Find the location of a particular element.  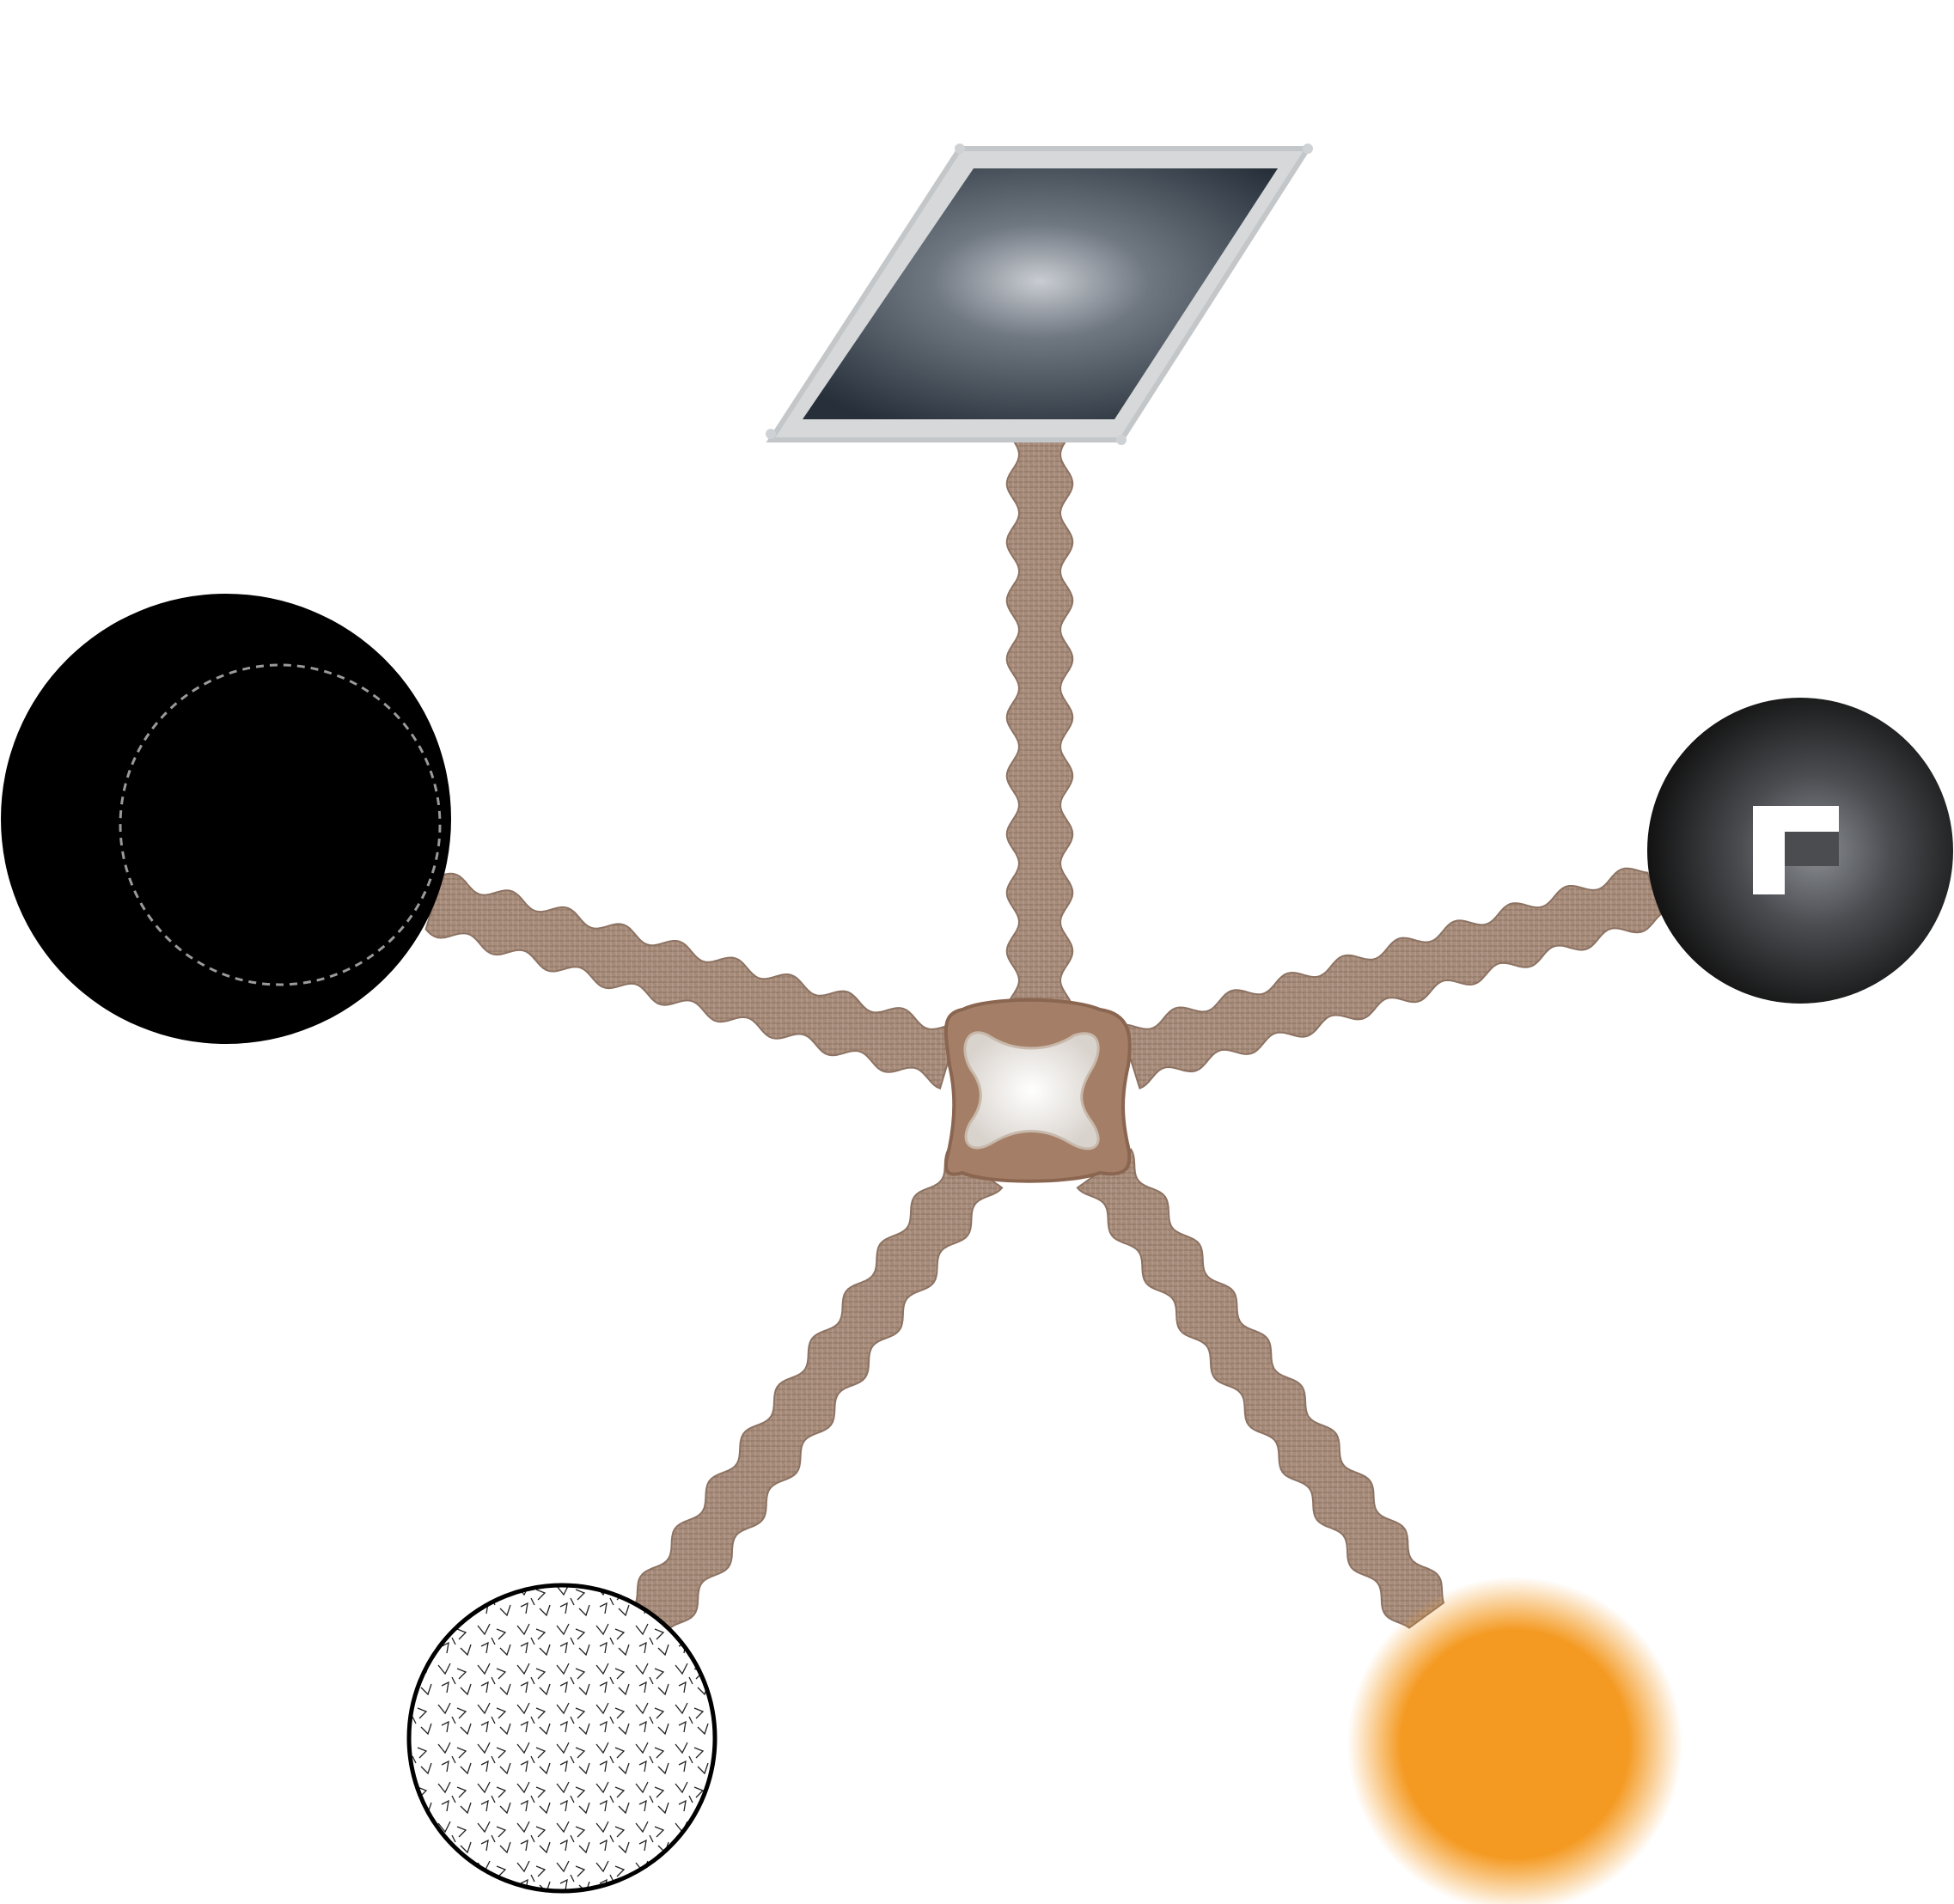

linker-bottom-right is located at coordinates (1260, 1389).